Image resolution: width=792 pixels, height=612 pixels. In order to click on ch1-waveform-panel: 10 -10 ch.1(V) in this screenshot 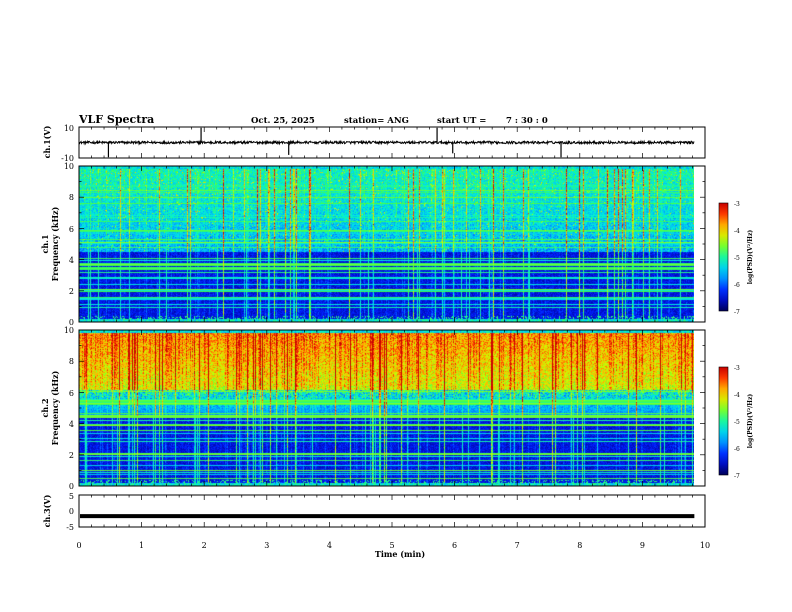, I will do `click(374, 143)`.